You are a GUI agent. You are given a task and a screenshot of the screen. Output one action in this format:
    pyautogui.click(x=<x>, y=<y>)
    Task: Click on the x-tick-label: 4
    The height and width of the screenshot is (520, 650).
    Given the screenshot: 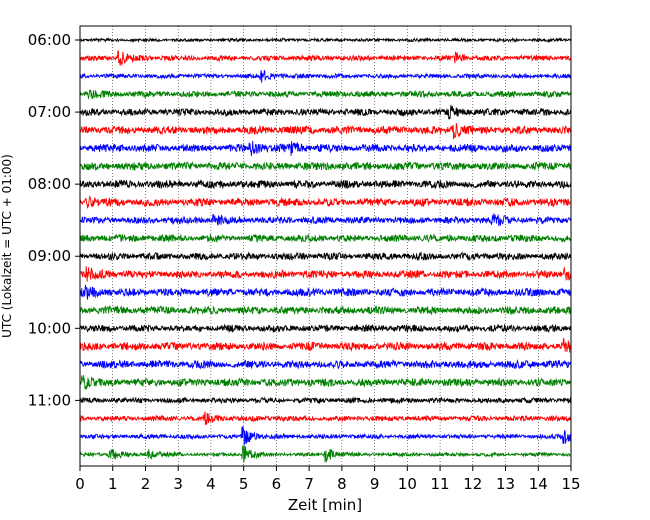 What is the action you would take?
    pyautogui.click(x=211, y=484)
    